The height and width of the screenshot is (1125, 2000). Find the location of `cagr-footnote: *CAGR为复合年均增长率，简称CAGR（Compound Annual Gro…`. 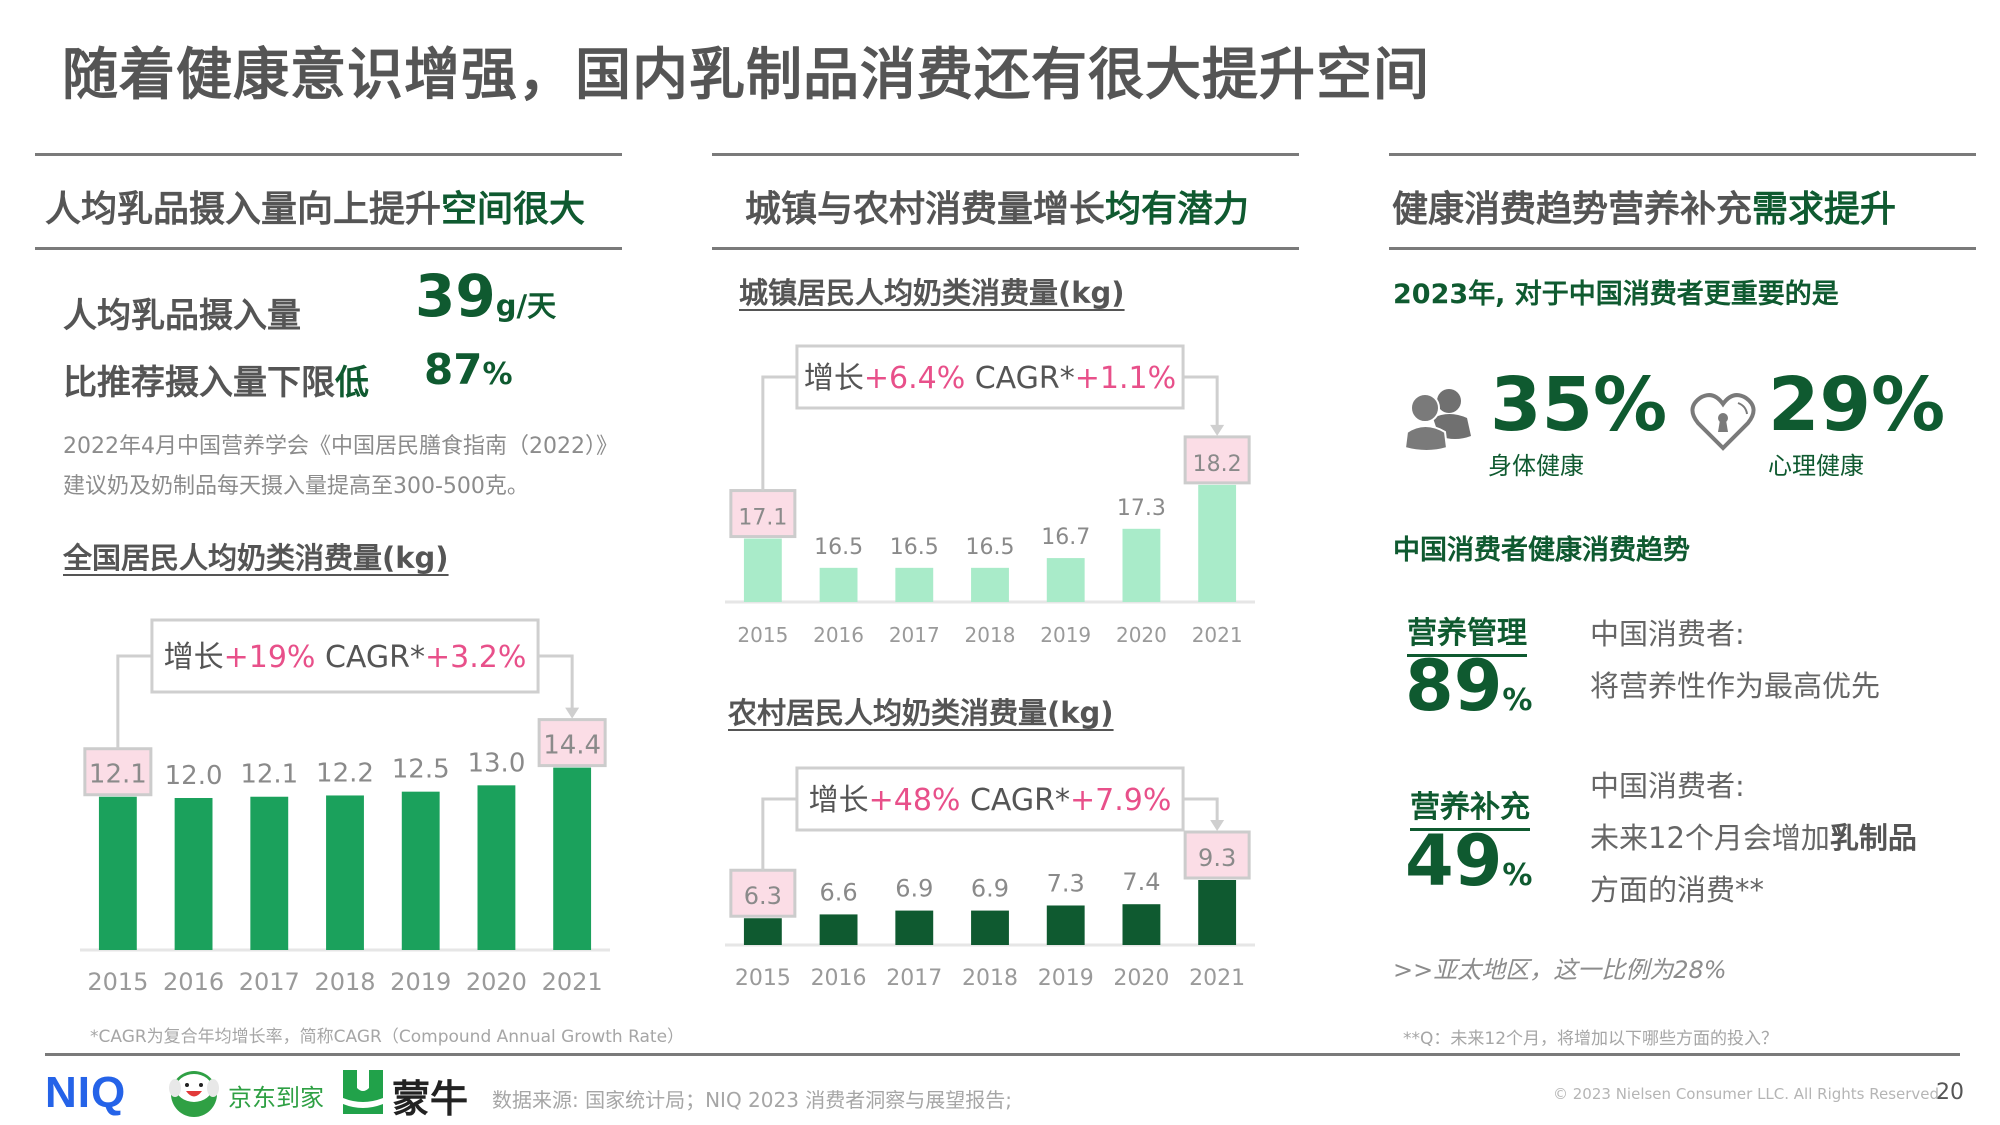

cagr-footnote: *CAGR为复合年均增长率，简称CAGR（Compound Annual Gro… is located at coordinates (387, 1037).